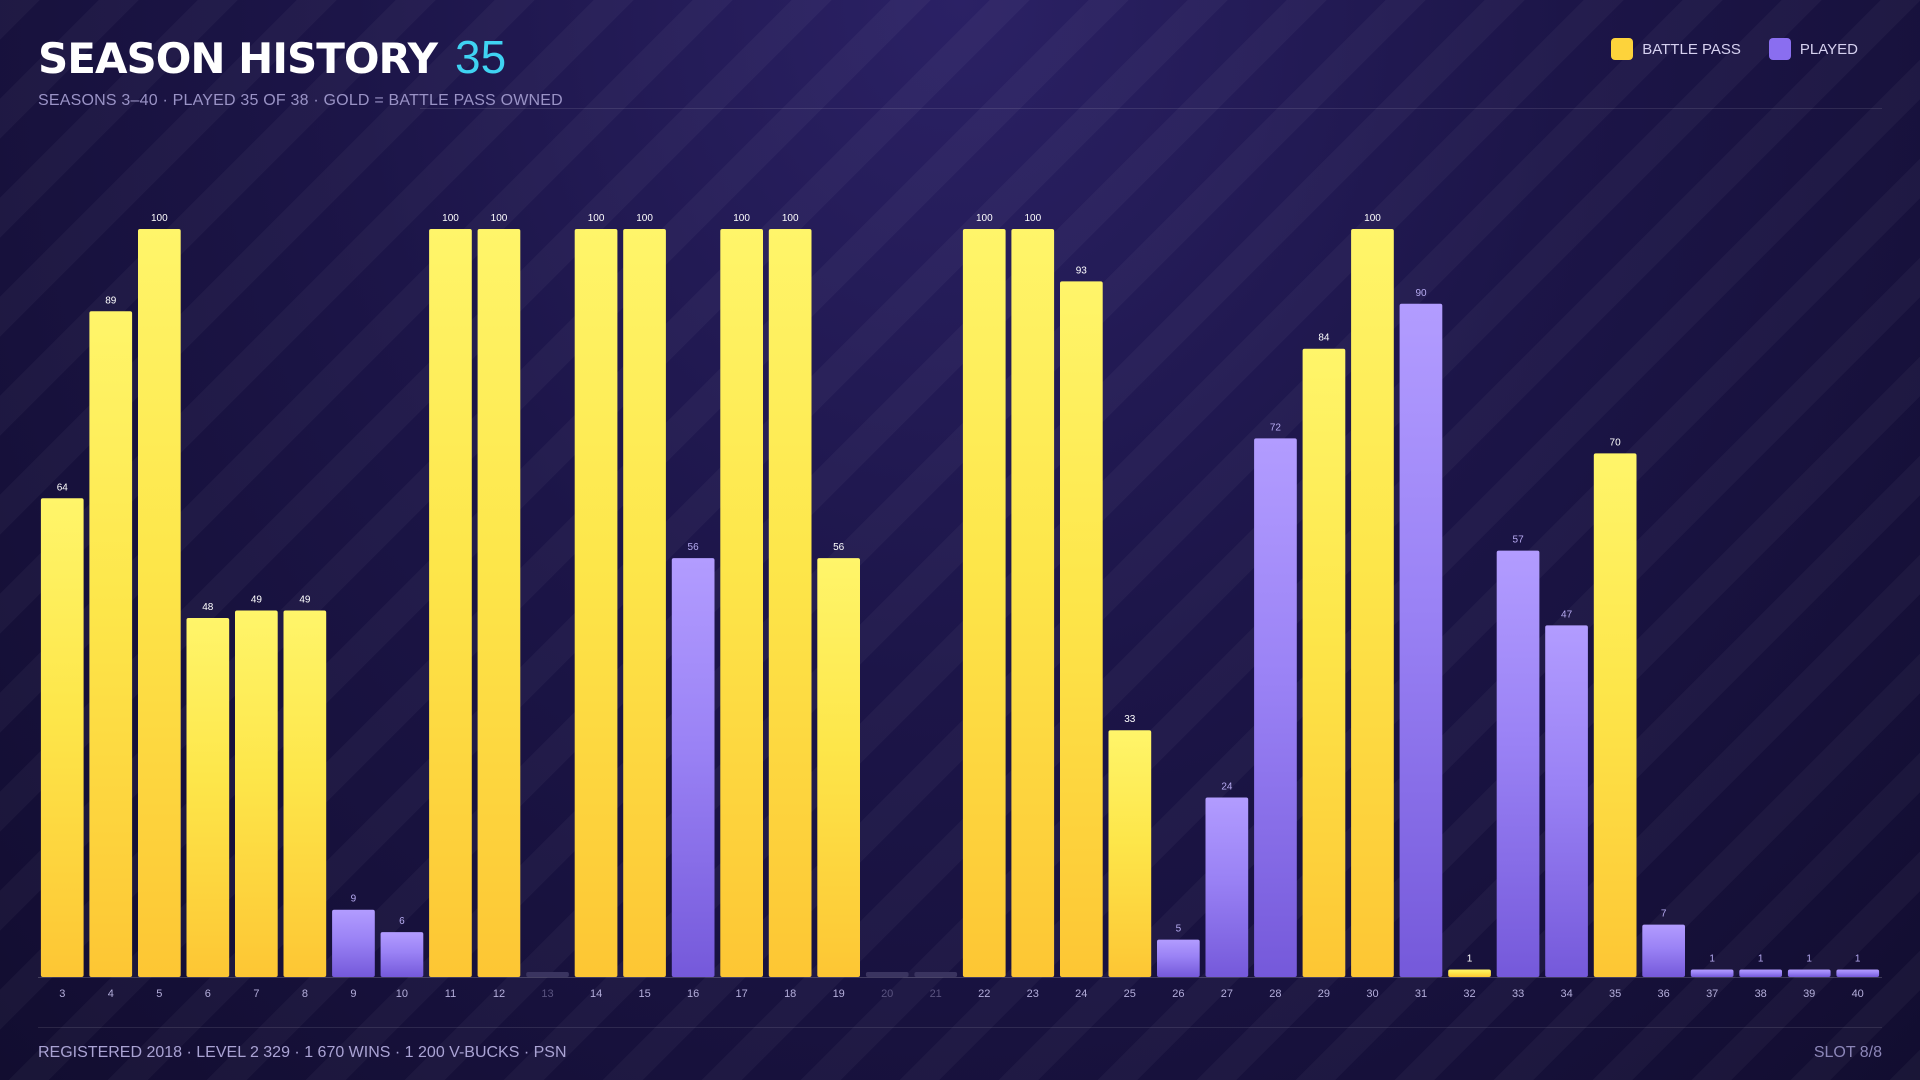 This screenshot has height=1080, width=1920. What do you see at coordinates (693, 994) in the screenshot?
I see `tick-label-season-16: 16` at bounding box center [693, 994].